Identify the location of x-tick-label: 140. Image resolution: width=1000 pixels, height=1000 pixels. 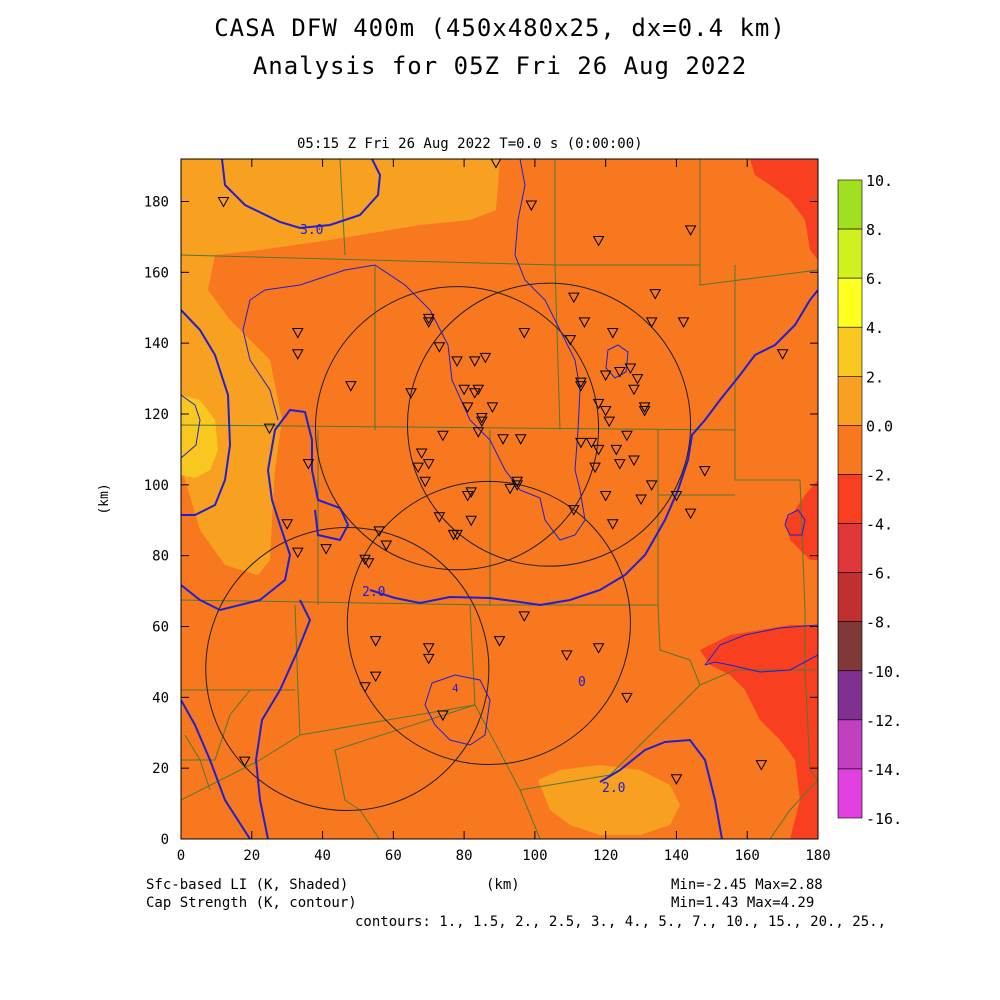
(676, 856).